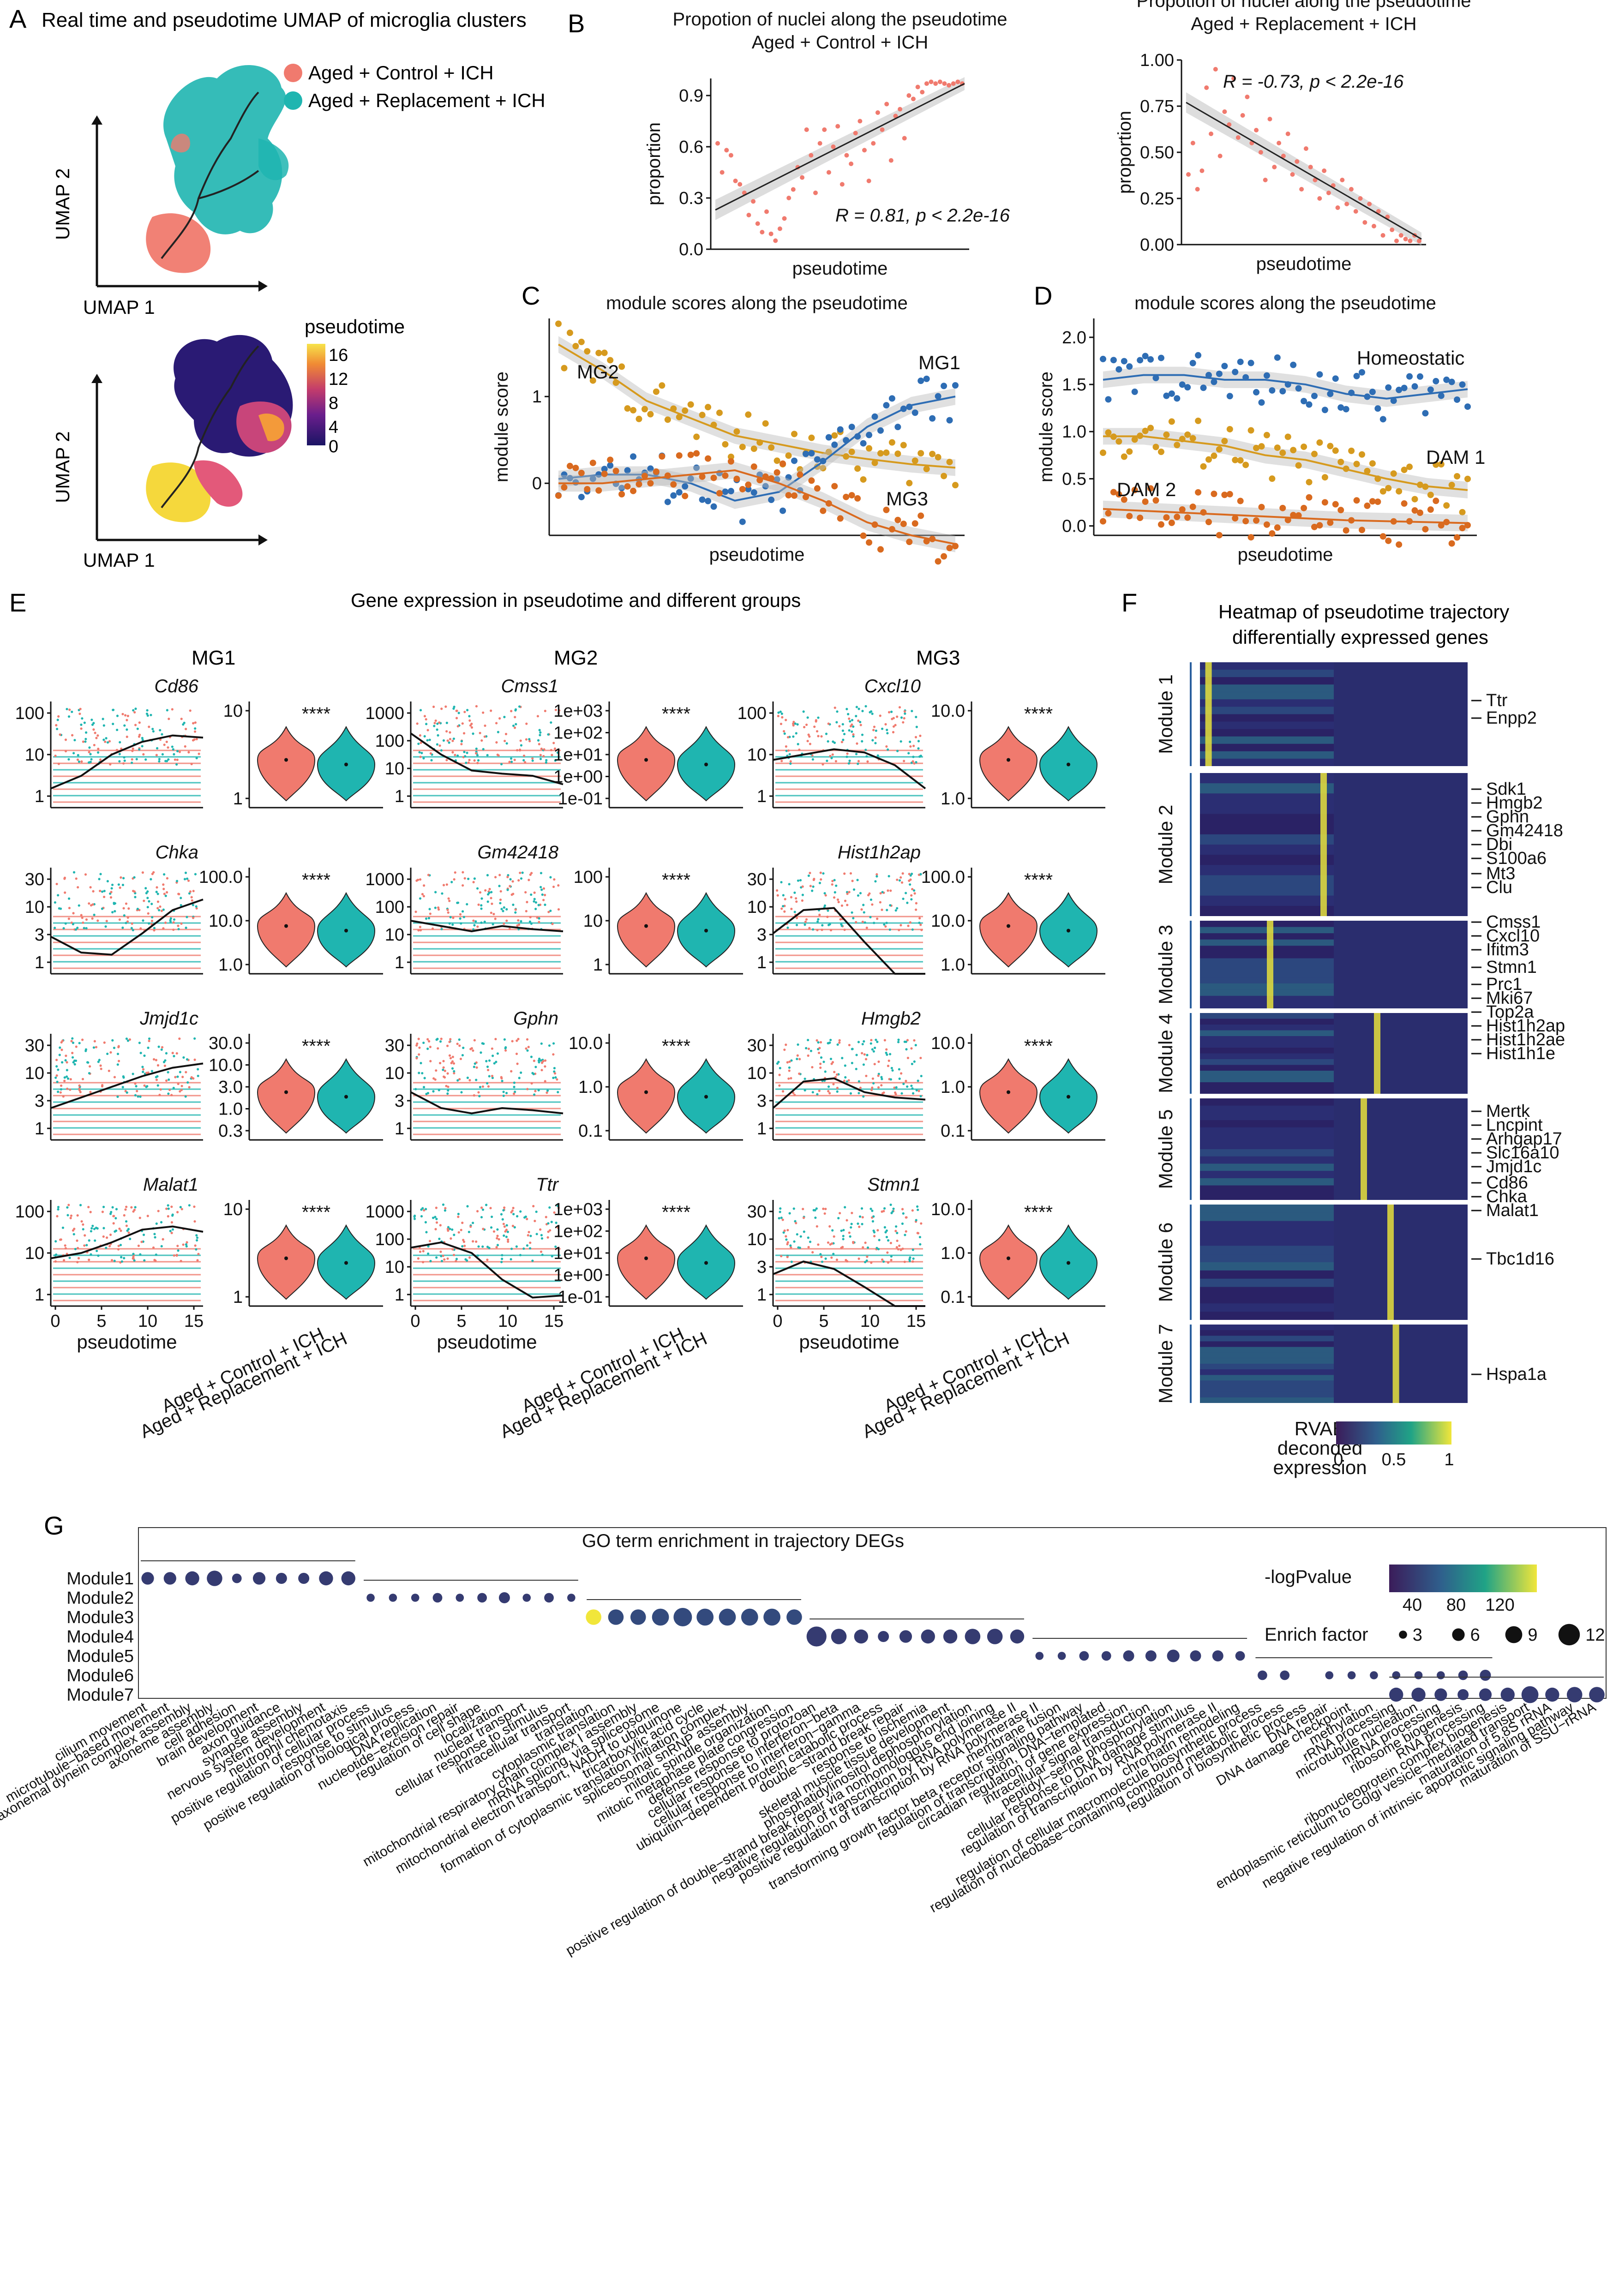 This screenshot has height=2296, width=1619. What do you see at coordinates (691, 199) in the screenshot?
I see `y-tick-label: 0.3` at bounding box center [691, 199].